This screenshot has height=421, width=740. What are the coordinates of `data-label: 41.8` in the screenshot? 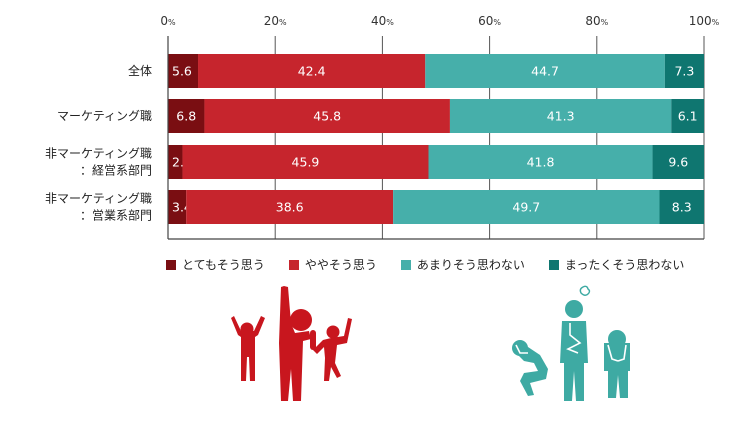 It's located at (541, 162).